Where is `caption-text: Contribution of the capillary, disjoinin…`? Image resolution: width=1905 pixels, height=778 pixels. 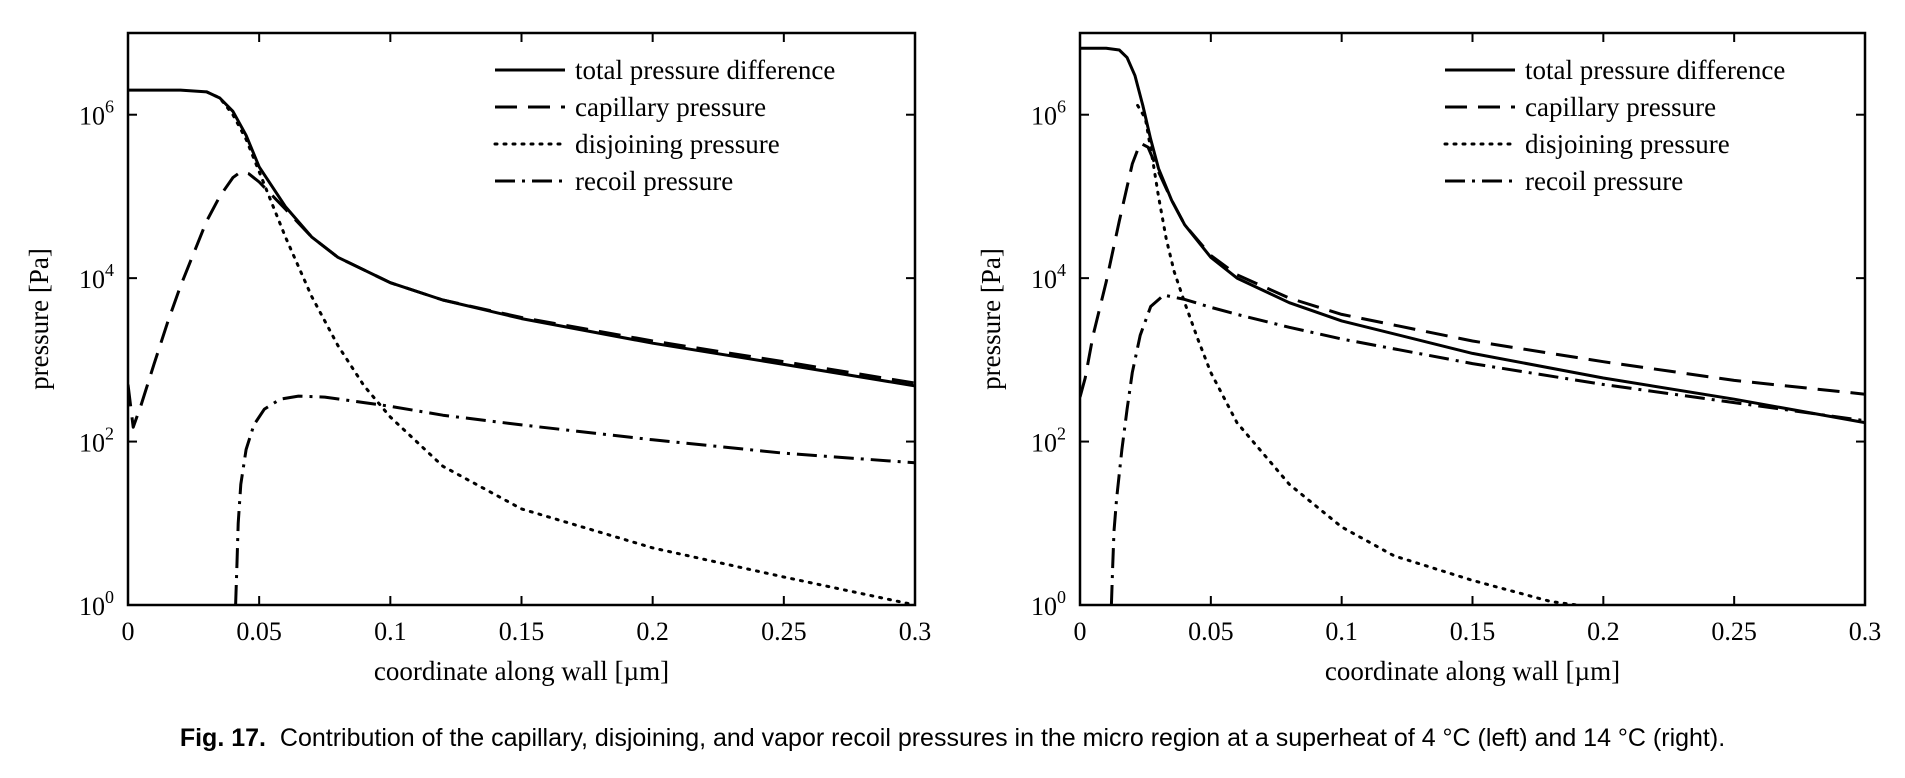 caption-text: Contribution of the capillary, disjoinin… is located at coordinates (1002, 738).